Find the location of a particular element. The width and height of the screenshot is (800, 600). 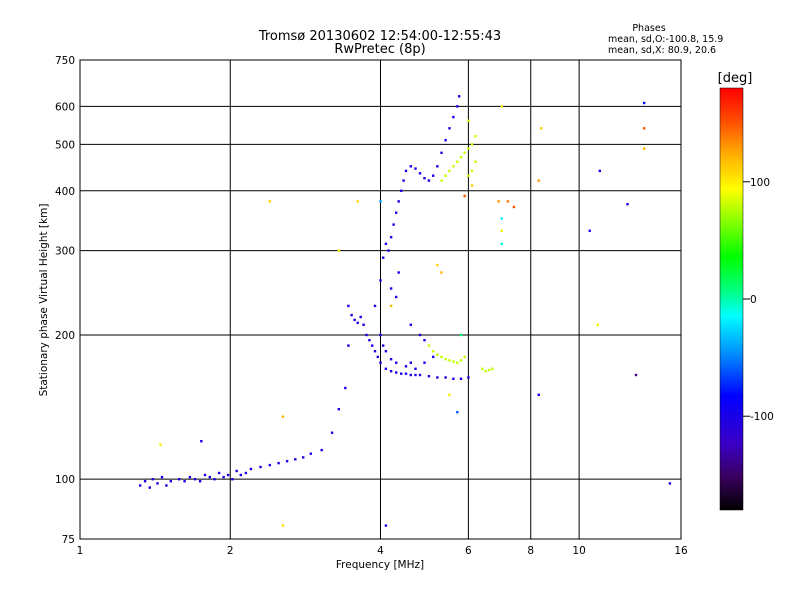

y-tick-label: 600 is located at coordinates (65, 107).